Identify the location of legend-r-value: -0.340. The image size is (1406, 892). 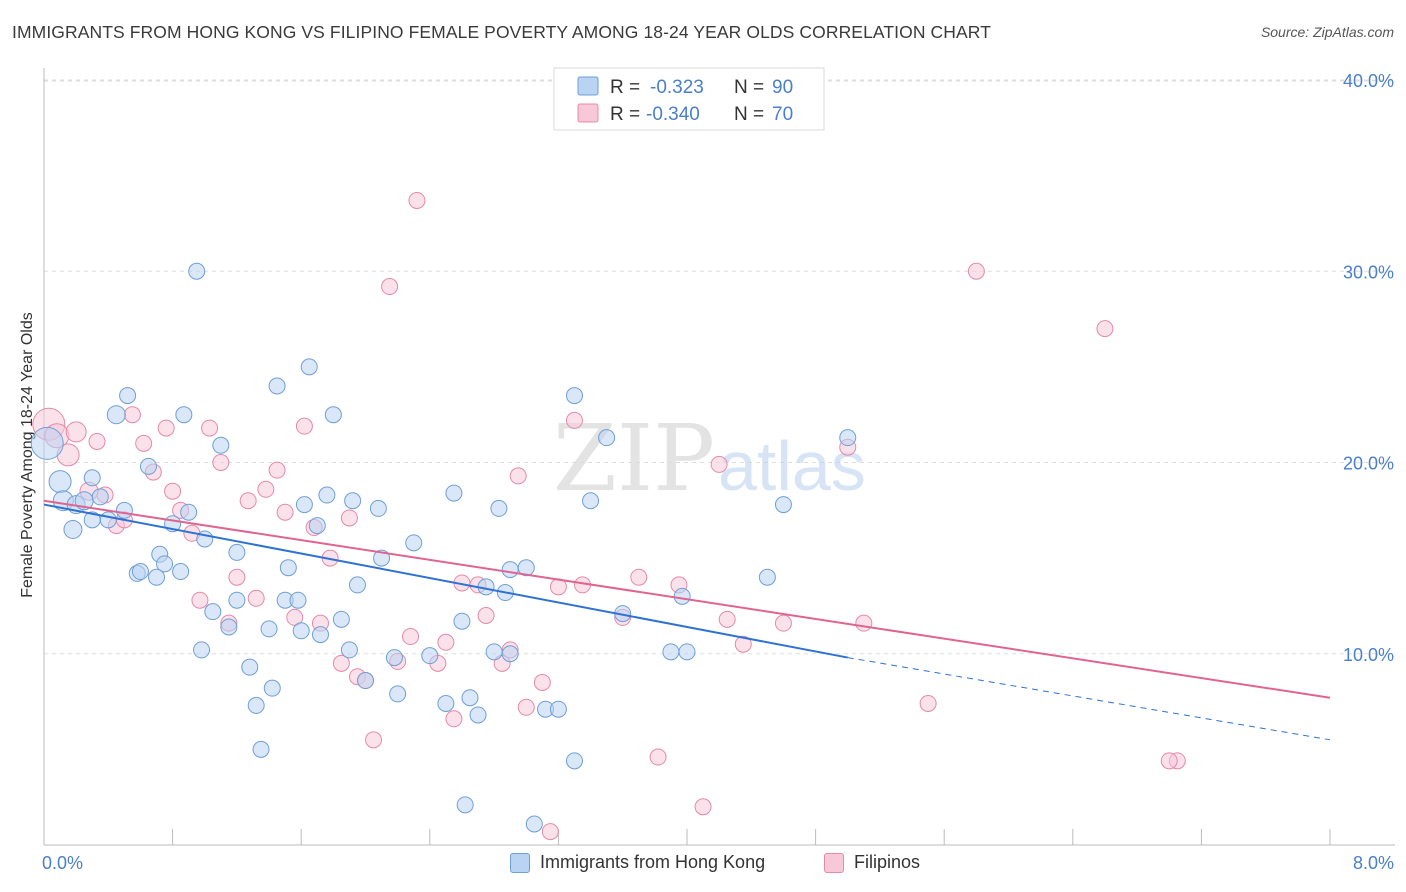
(673, 114).